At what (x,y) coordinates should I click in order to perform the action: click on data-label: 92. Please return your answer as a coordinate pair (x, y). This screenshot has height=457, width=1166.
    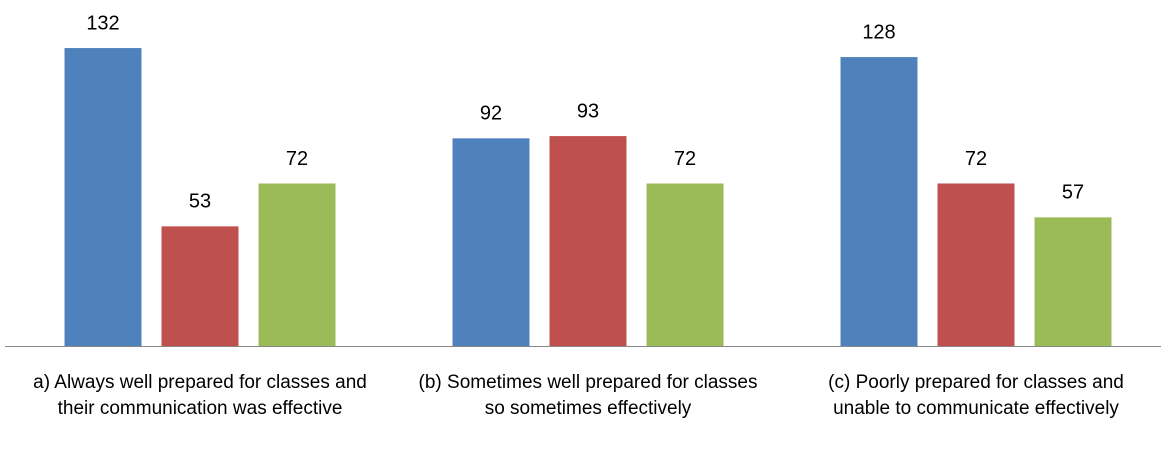
    Looking at the image, I should click on (491, 114).